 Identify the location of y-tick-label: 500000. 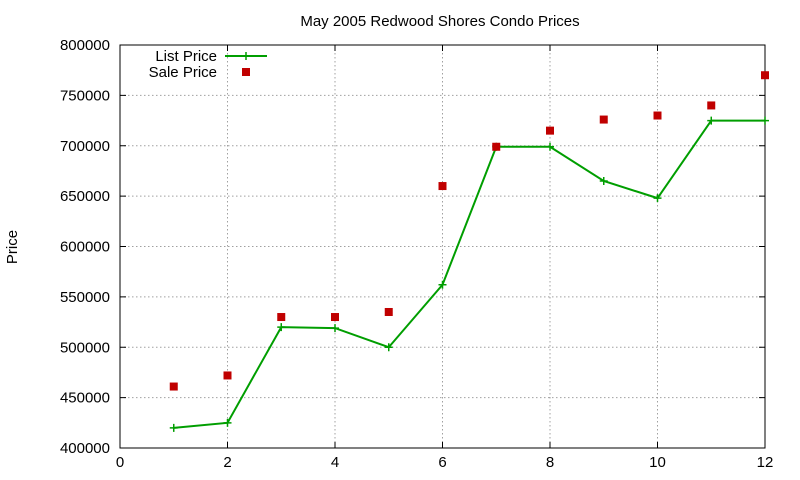
(85, 347).